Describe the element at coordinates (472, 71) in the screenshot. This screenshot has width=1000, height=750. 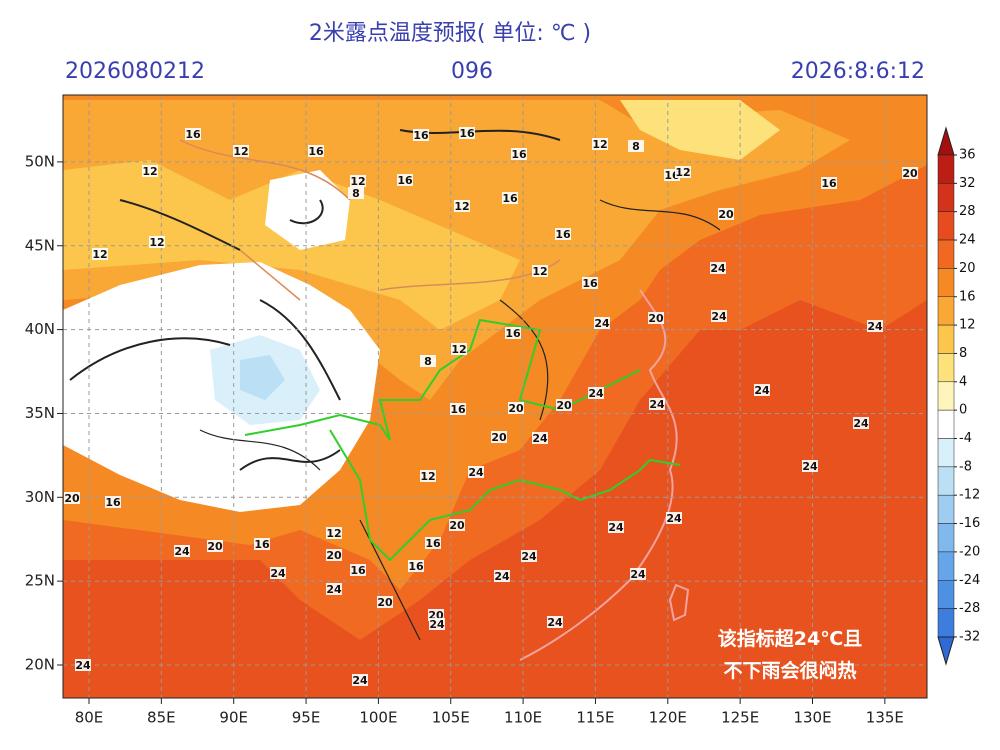
I see `lead-hours: 096` at that location.